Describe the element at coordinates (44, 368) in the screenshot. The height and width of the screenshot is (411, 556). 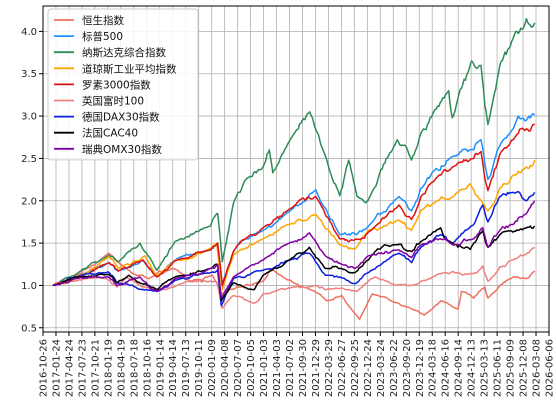
I see `x-tick-label: 2016-10-26` at that location.